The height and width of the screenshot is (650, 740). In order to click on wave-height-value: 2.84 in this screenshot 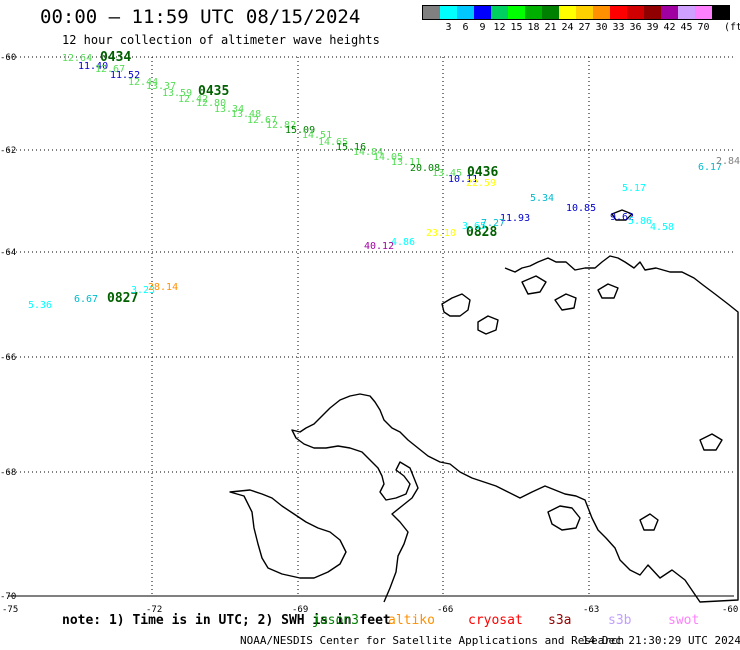, I will do `click(728, 161)`.